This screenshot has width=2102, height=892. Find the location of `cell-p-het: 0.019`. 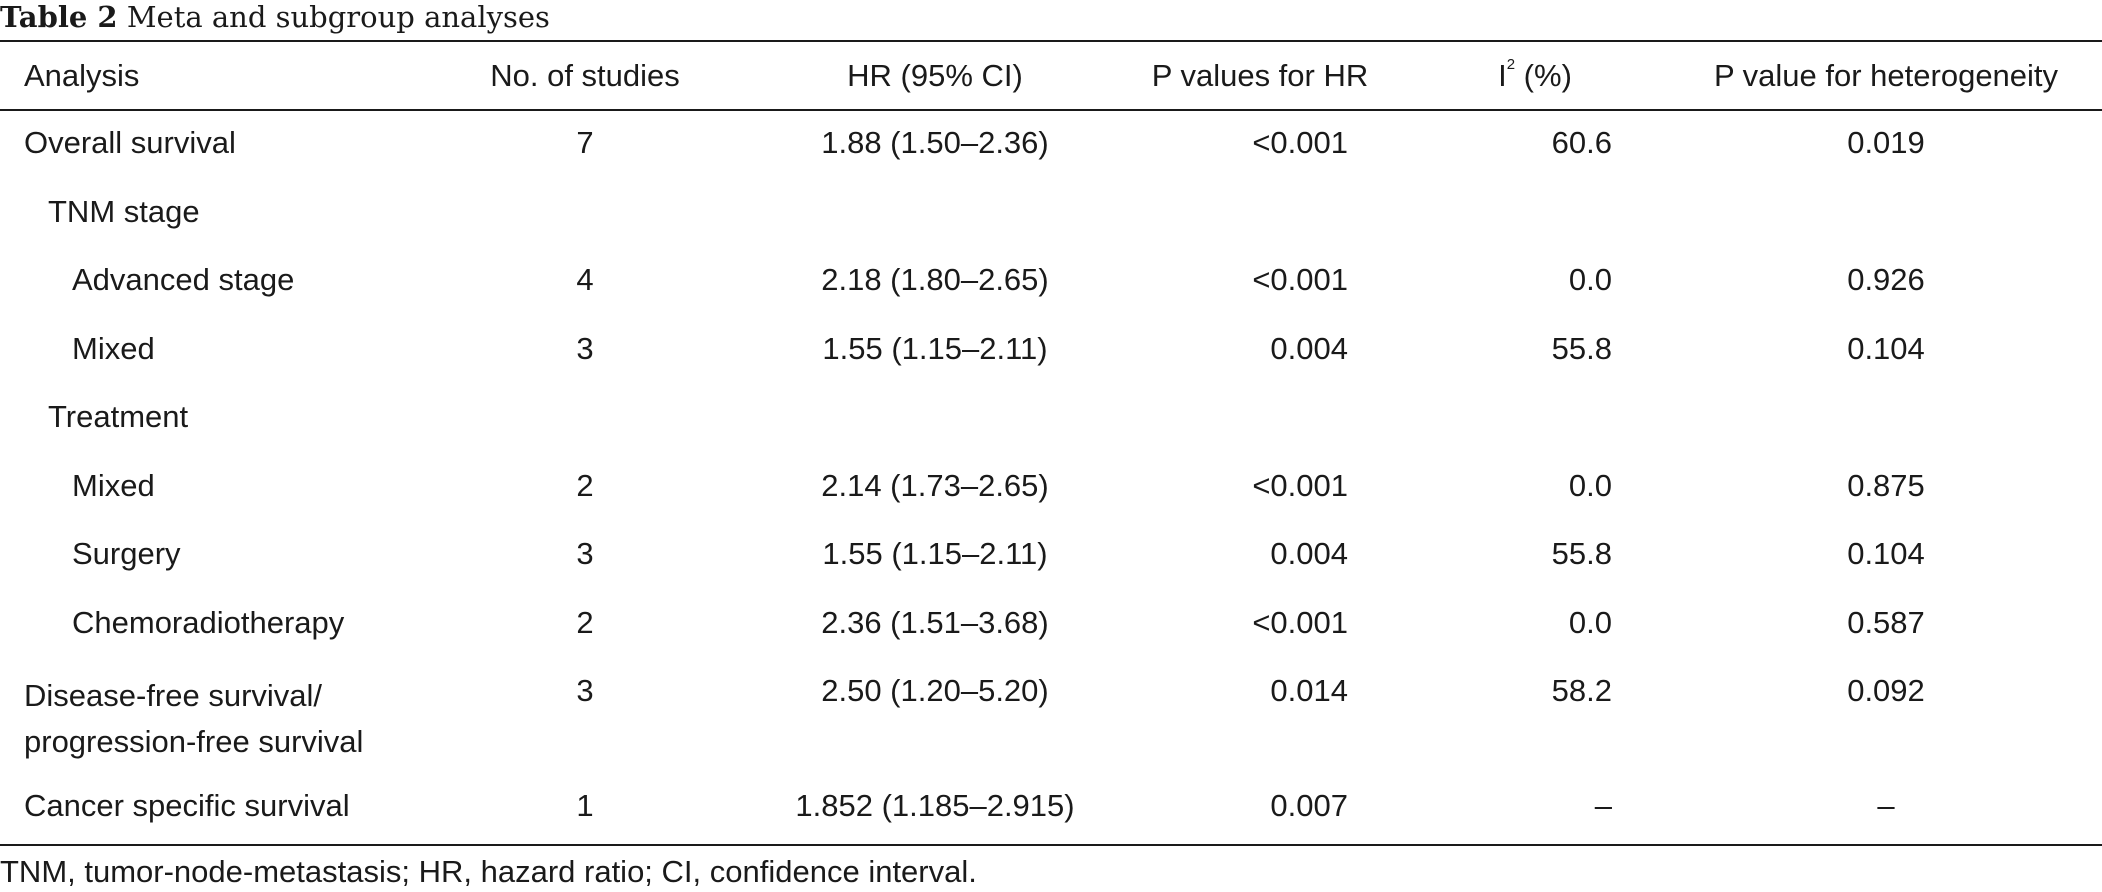

cell-p-het: 0.019 is located at coordinates (1886, 143).